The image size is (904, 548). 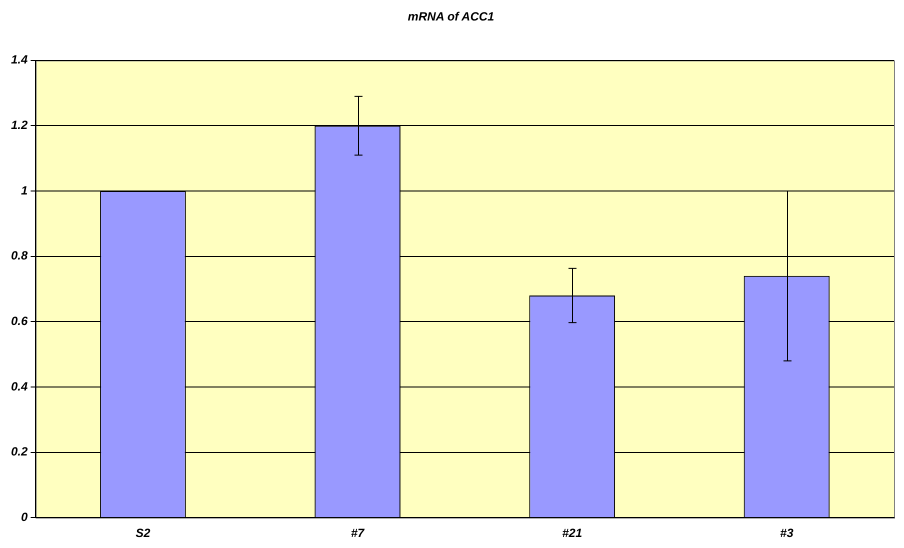 I want to click on x-tick-label: #3, so click(x=787, y=533).